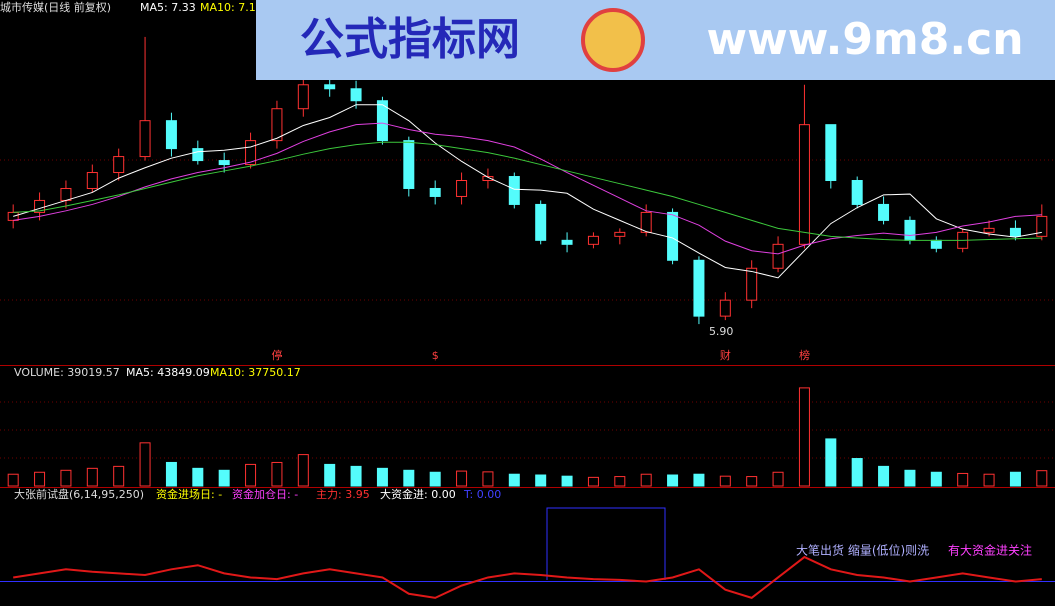  What do you see at coordinates (725, 355) in the screenshot?
I see `event-marker: 财` at bounding box center [725, 355].